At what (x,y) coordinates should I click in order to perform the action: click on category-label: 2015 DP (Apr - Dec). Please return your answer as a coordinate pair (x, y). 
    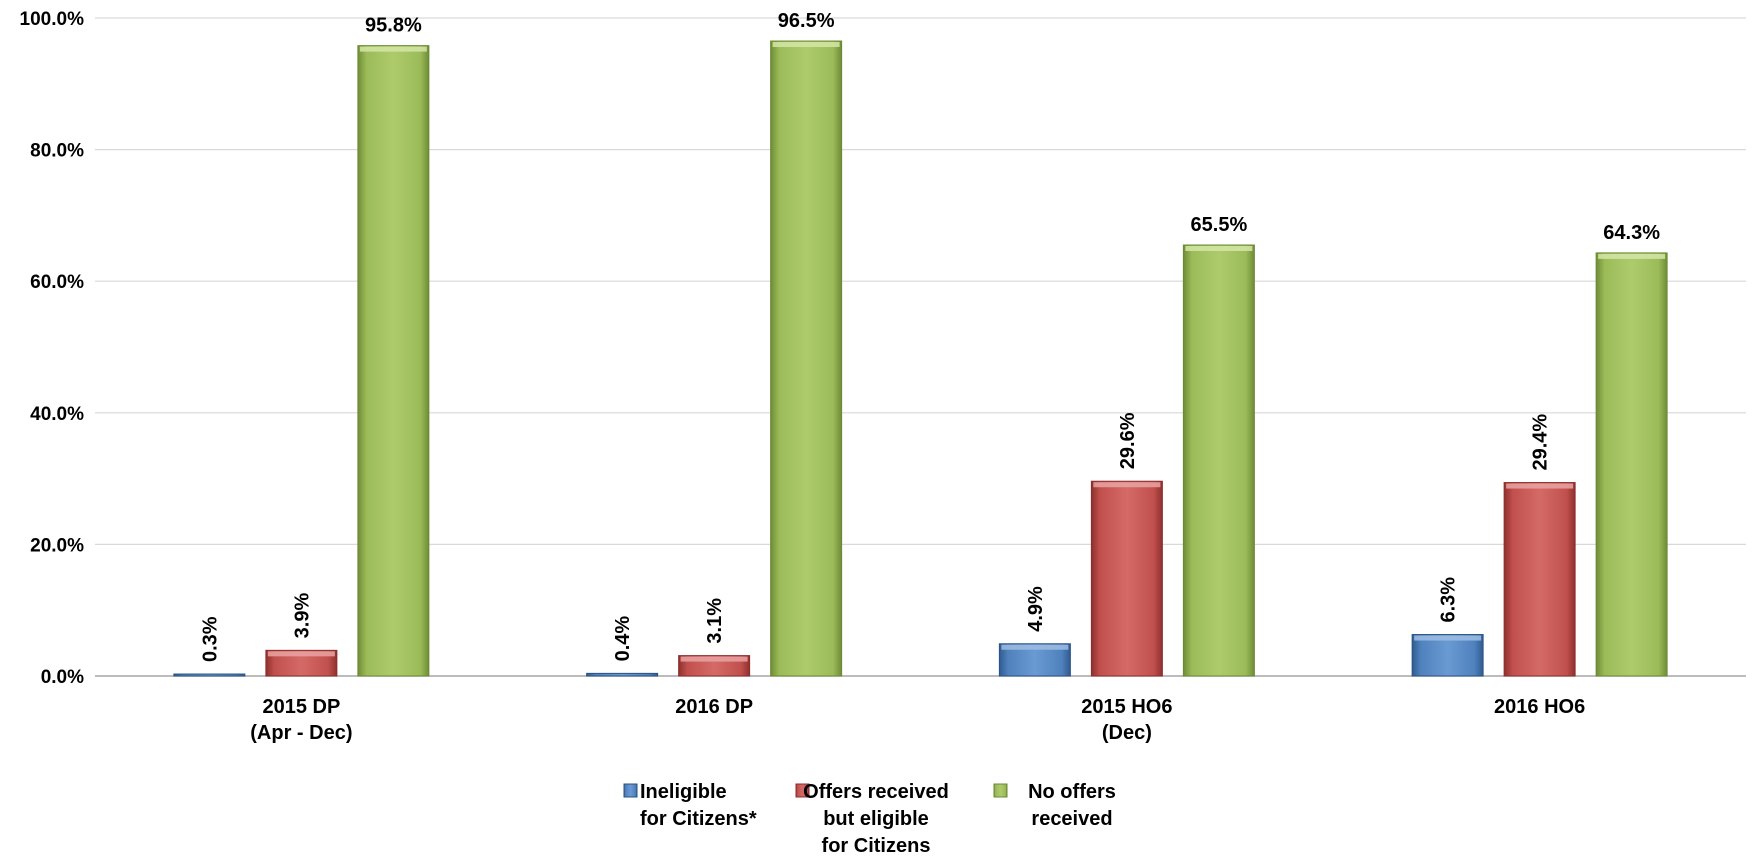
    Looking at the image, I should click on (301, 720).